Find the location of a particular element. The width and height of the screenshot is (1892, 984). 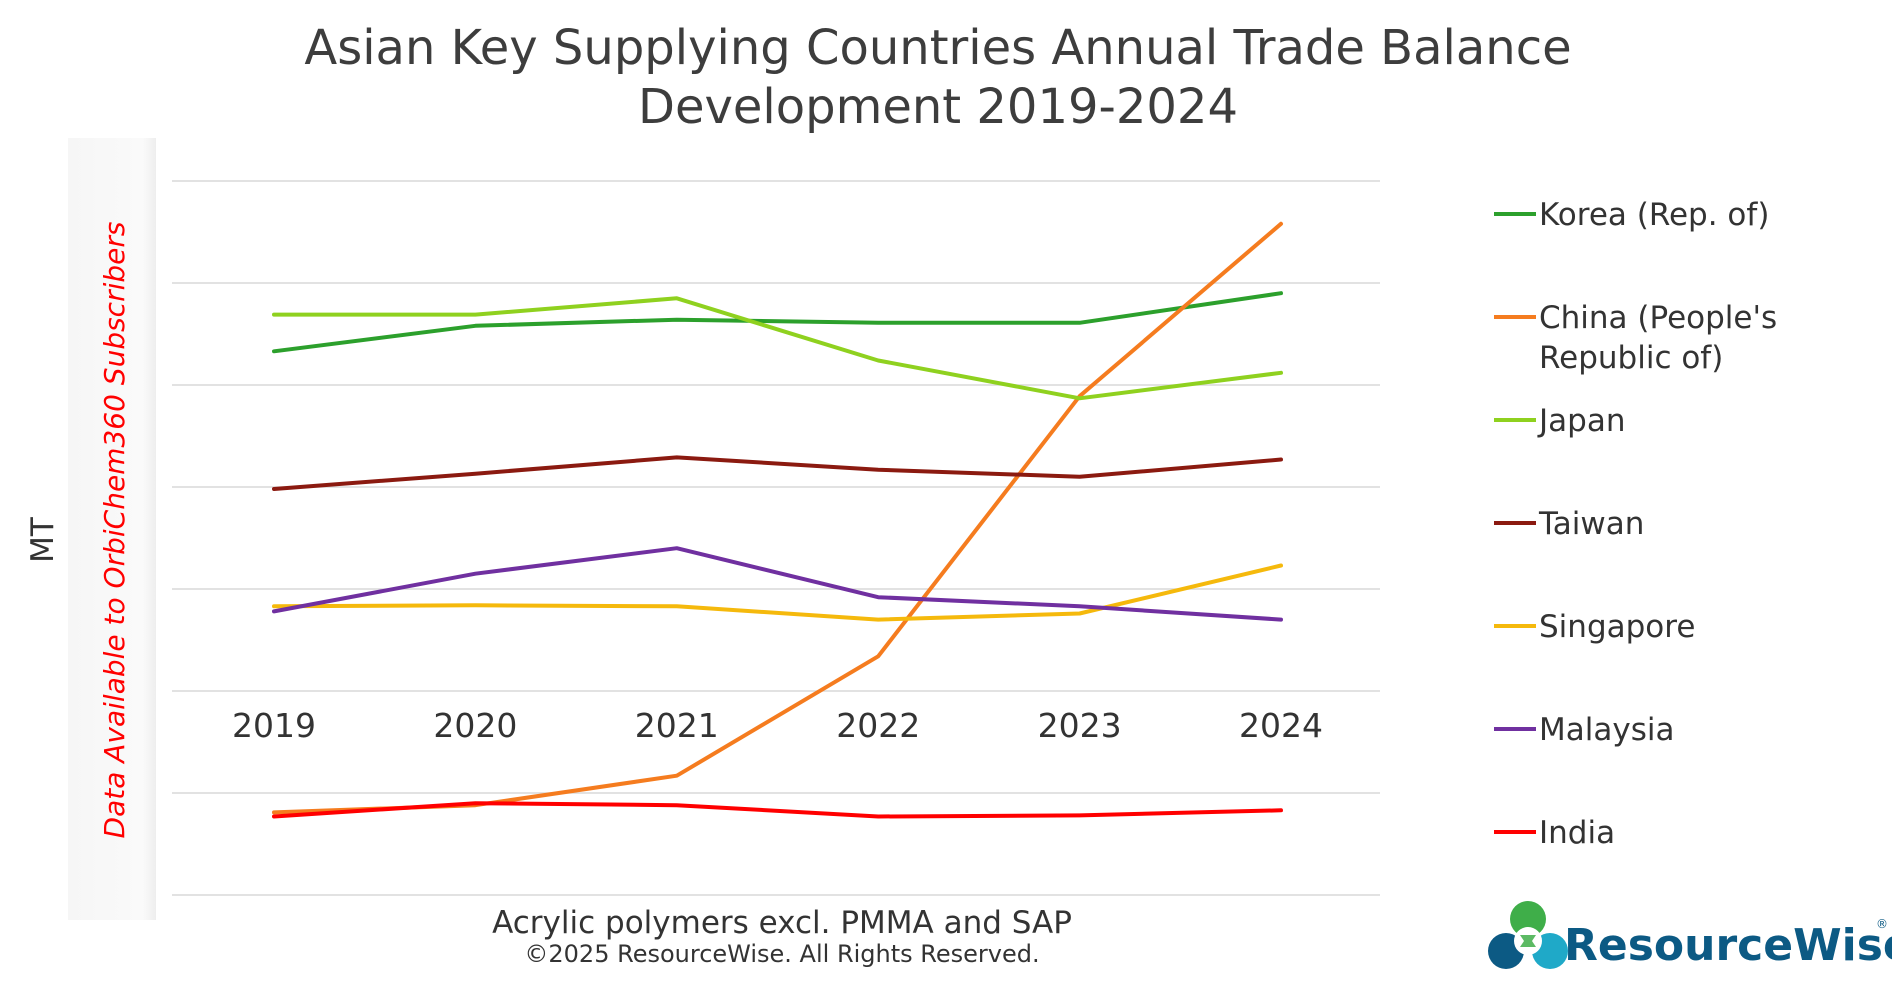

subscriber-notice-panel is located at coordinates (112, 529).